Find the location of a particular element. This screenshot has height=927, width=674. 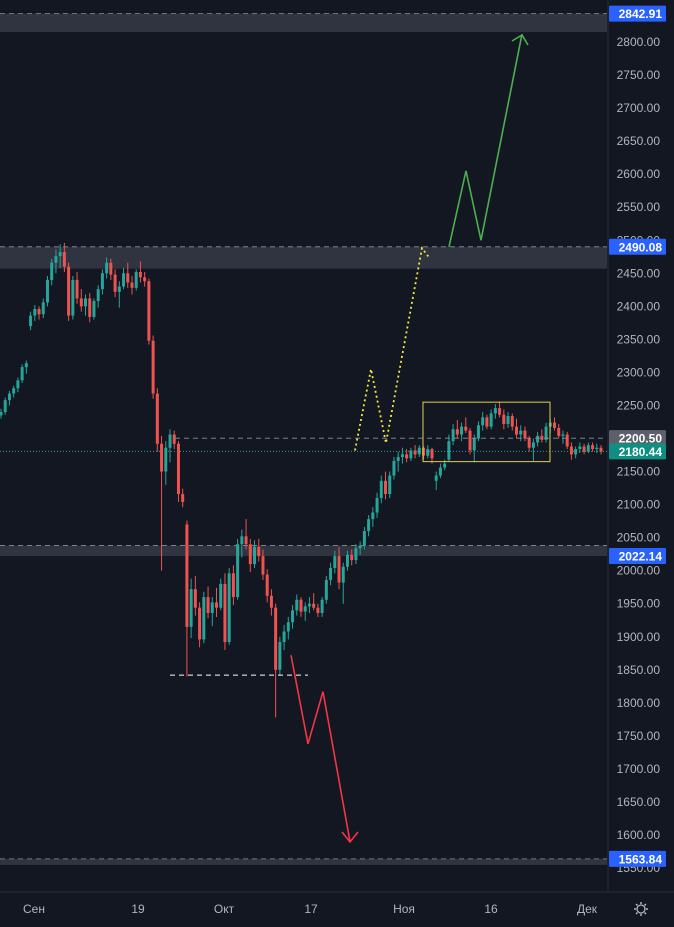

price-tag-reference-text: 2200.50 is located at coordinates (641, 439).